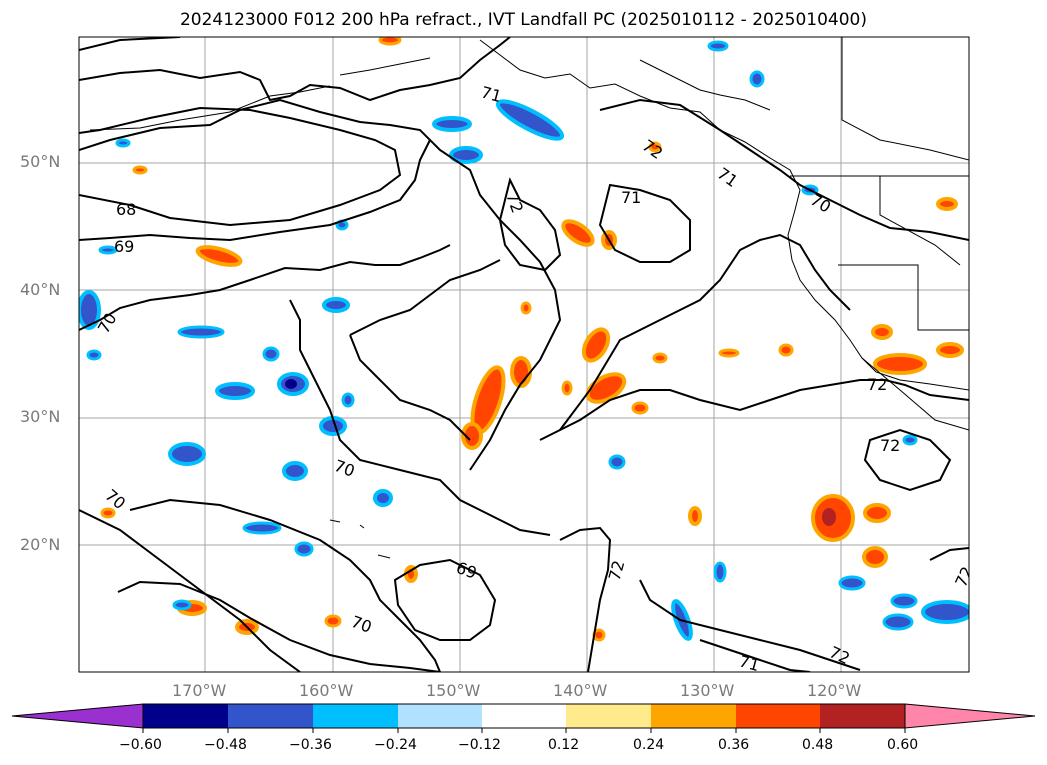  Describe the element at coordinates (834, 690) in the screenshot. I see `lon-label-120w: 120°W` at that location.